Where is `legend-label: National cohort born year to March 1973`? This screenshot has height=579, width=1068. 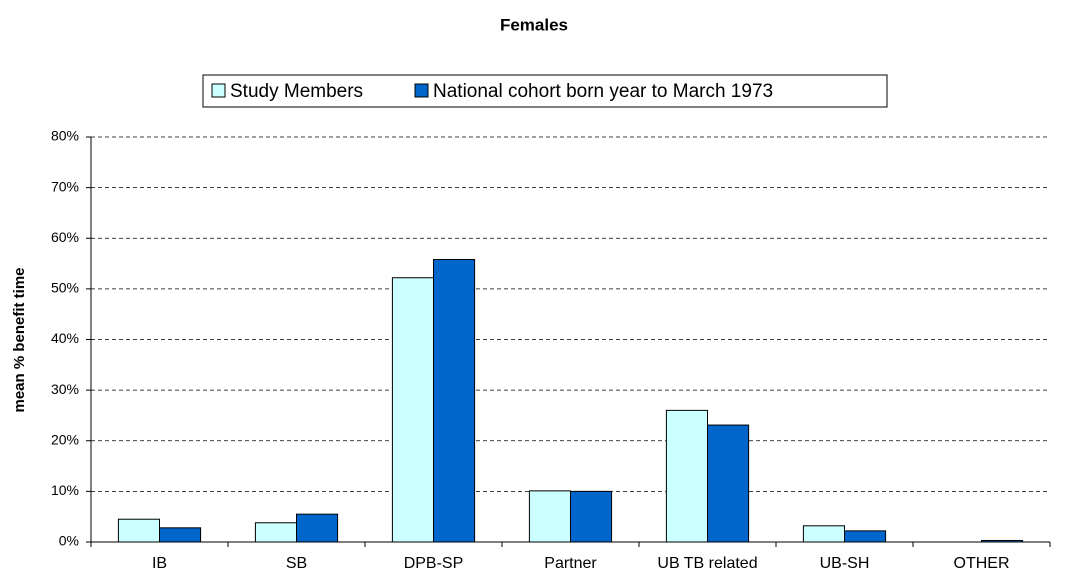 legend-label: National cohort born year to March 1973 is located at coordinates (603, 91).